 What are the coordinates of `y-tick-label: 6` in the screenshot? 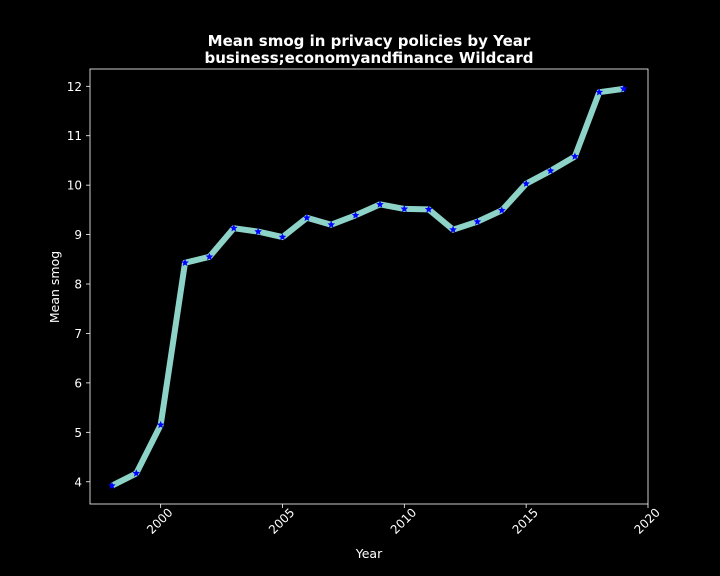 It's located at (78, 383).